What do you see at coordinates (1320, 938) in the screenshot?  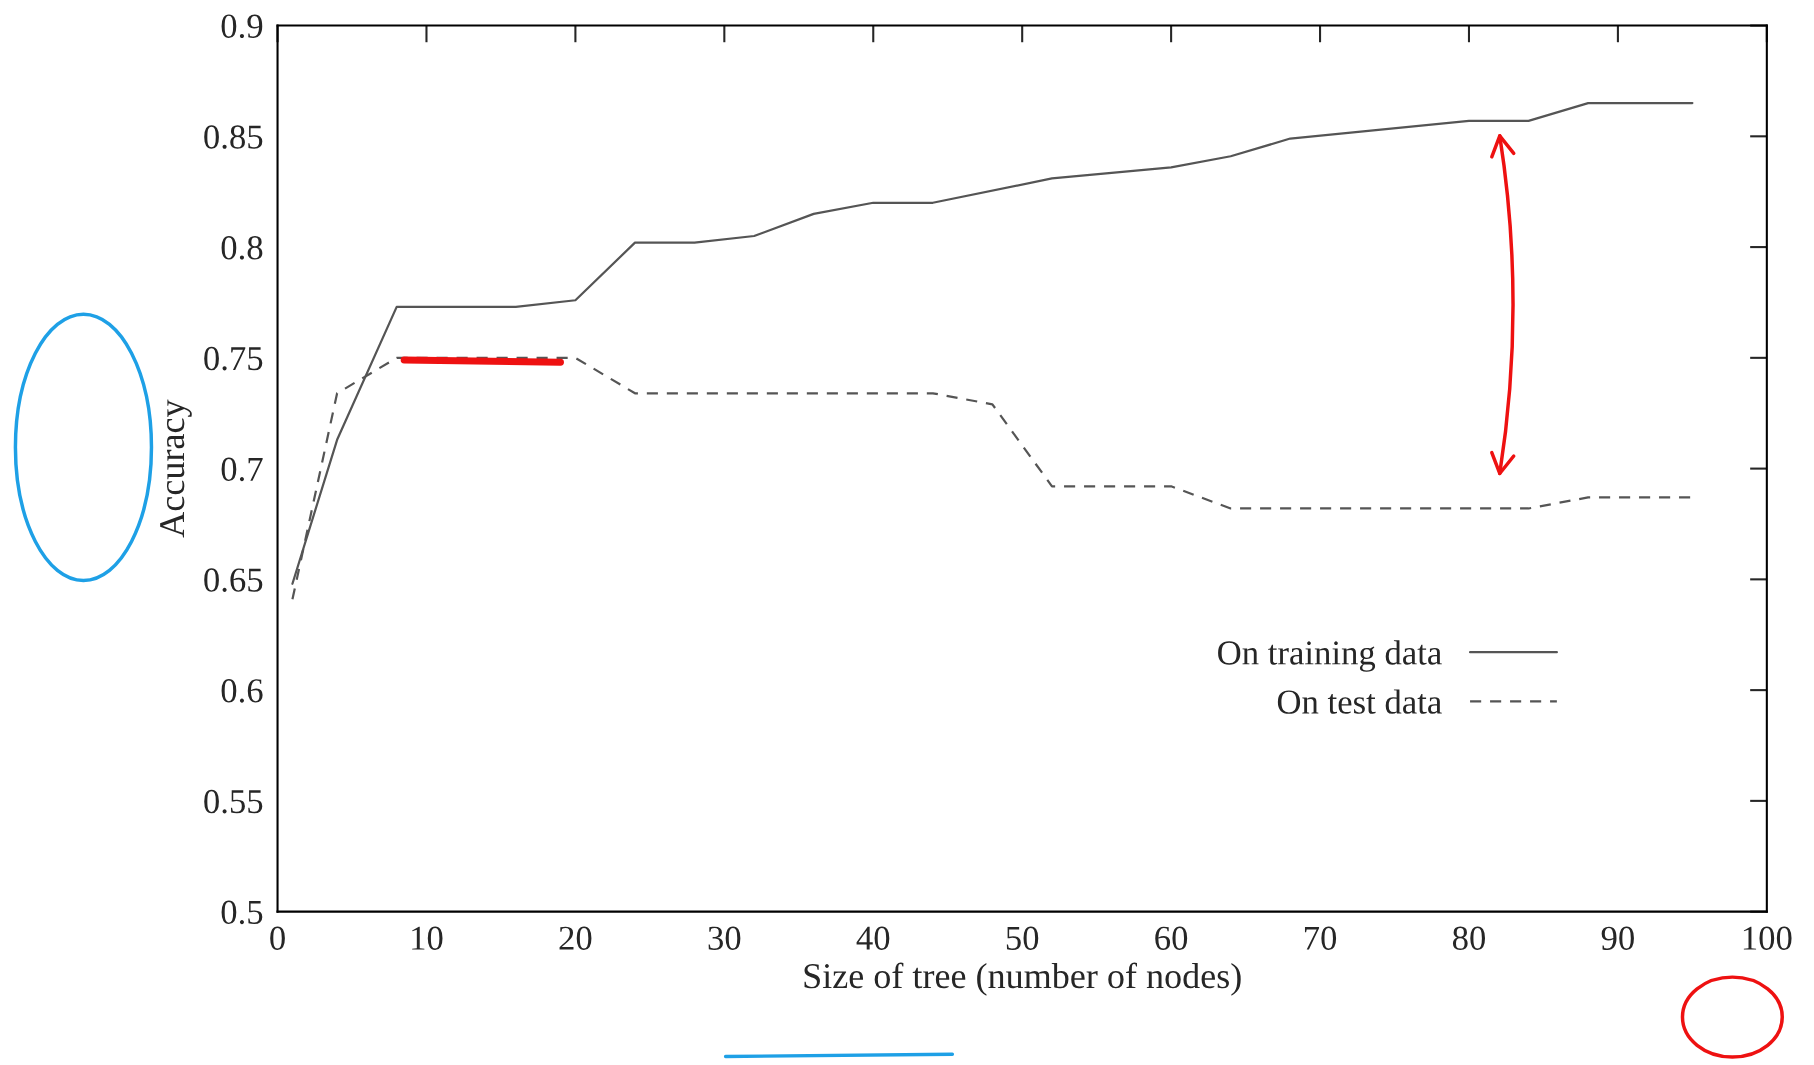 I see `x-tick-label: 70` at bounding box center [1320, 938].